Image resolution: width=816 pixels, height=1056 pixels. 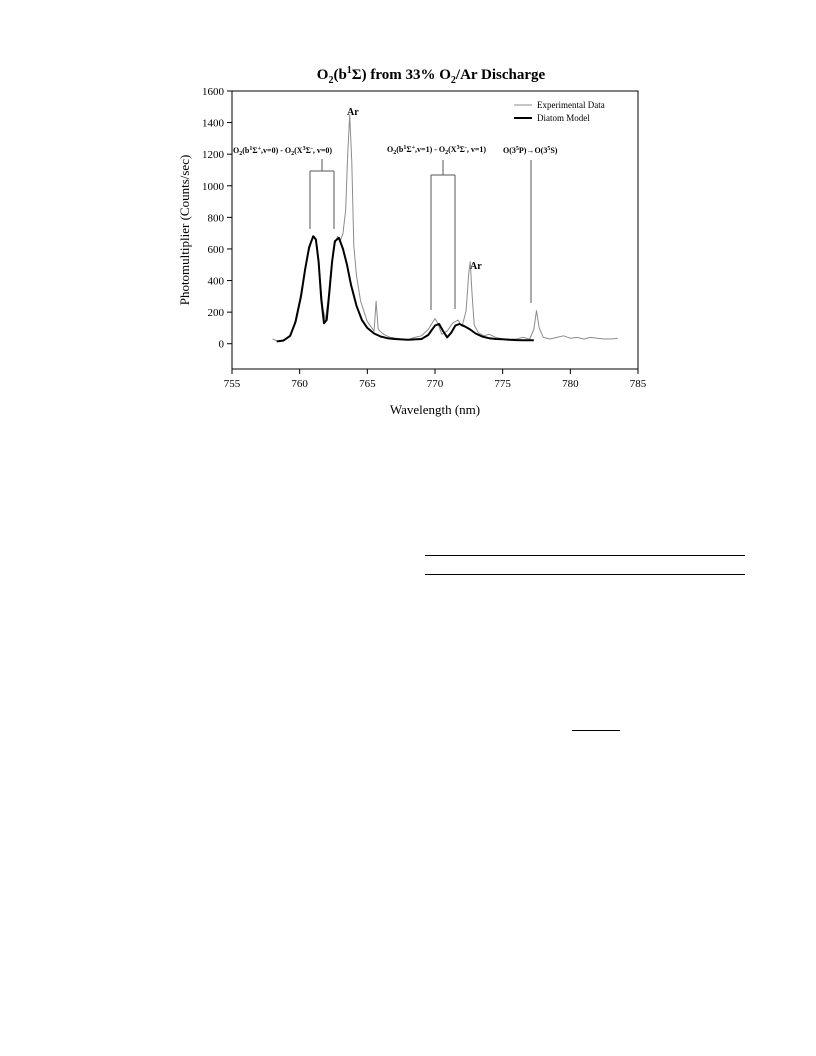 What do you see at coordinates (367, 384) in the screenshot?
I see `x-tick-label: 765` at bounding box center [367, 384].